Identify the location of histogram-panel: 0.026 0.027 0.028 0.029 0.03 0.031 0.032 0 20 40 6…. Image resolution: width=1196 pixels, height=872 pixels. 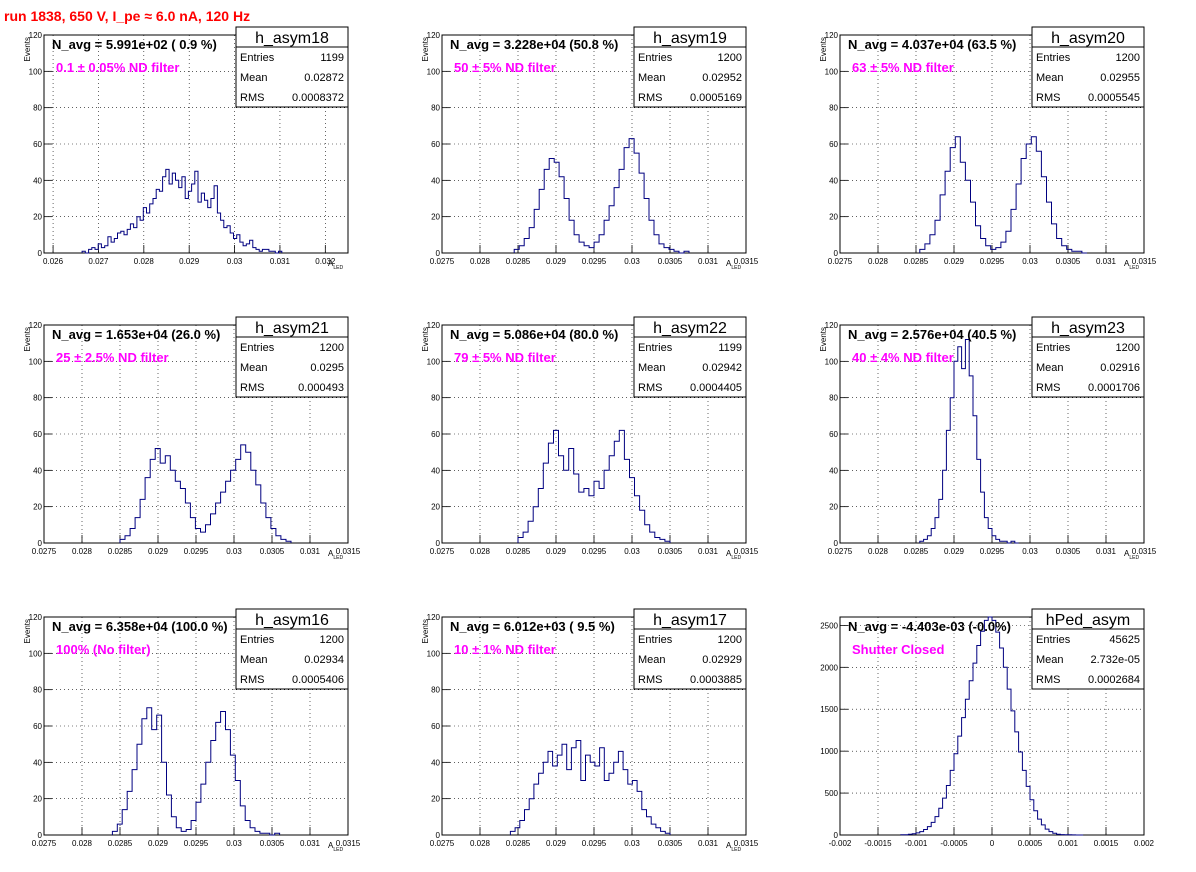
(186, 148).